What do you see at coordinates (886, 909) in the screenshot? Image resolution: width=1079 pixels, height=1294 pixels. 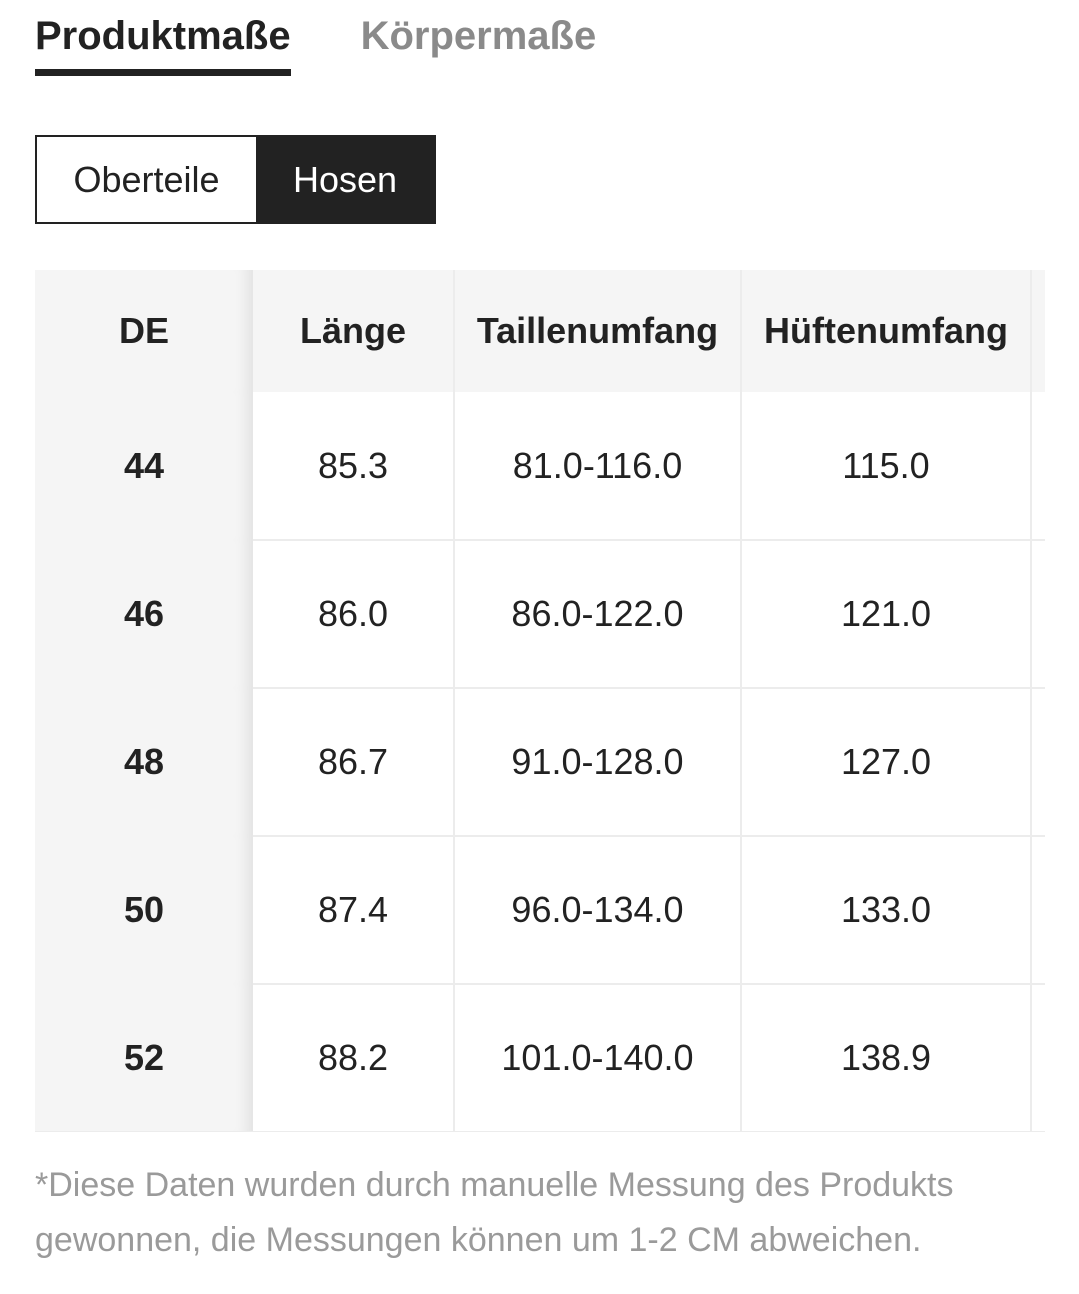 I see `cell-hip: 133.0` at bounding box center [886, 909].